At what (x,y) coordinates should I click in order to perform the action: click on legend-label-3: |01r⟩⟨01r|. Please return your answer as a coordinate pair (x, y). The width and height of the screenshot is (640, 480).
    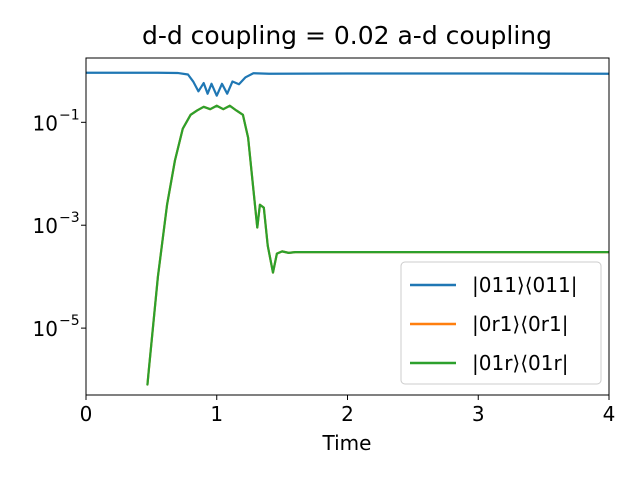
    Looking at the image, I should click on (520, 363).